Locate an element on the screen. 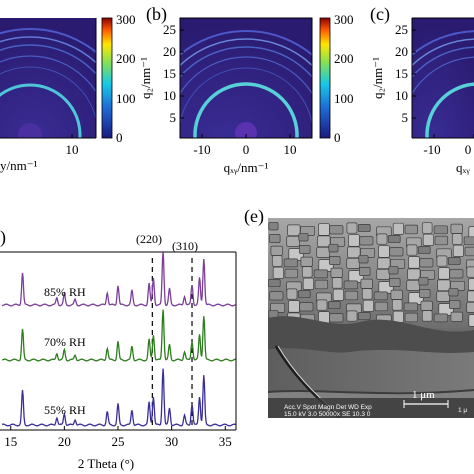  panel-a-colorbar is located at coordinates (107, 78).